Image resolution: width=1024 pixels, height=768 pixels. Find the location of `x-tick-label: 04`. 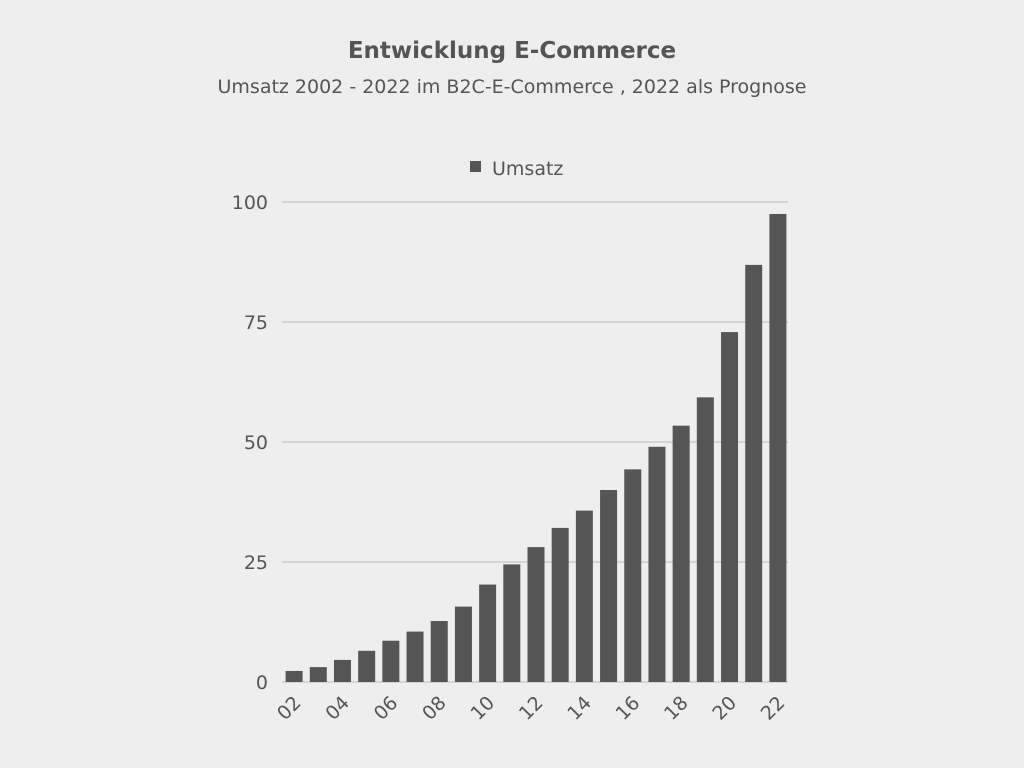

x-tick-label: 04 is located at coordinates (337, 708).